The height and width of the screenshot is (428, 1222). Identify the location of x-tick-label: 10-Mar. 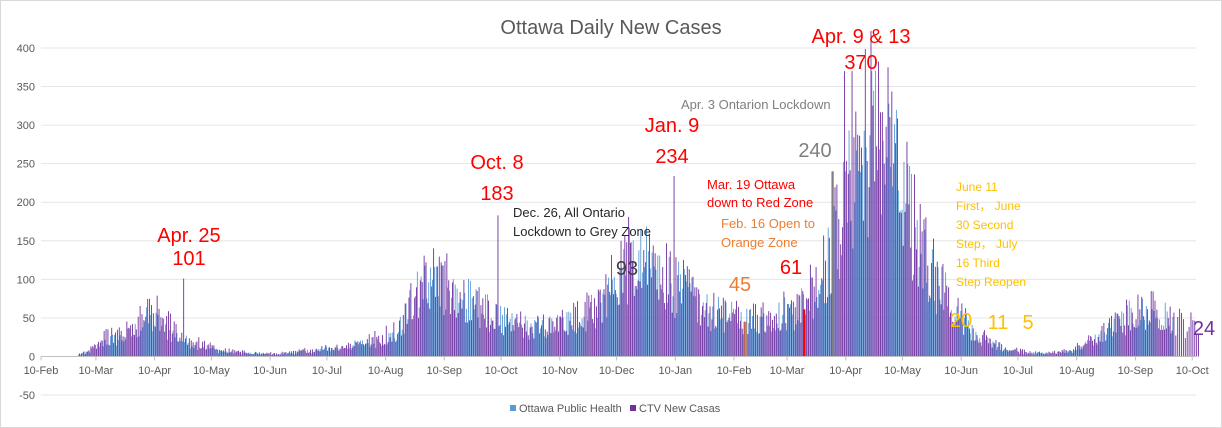
(95, 371).